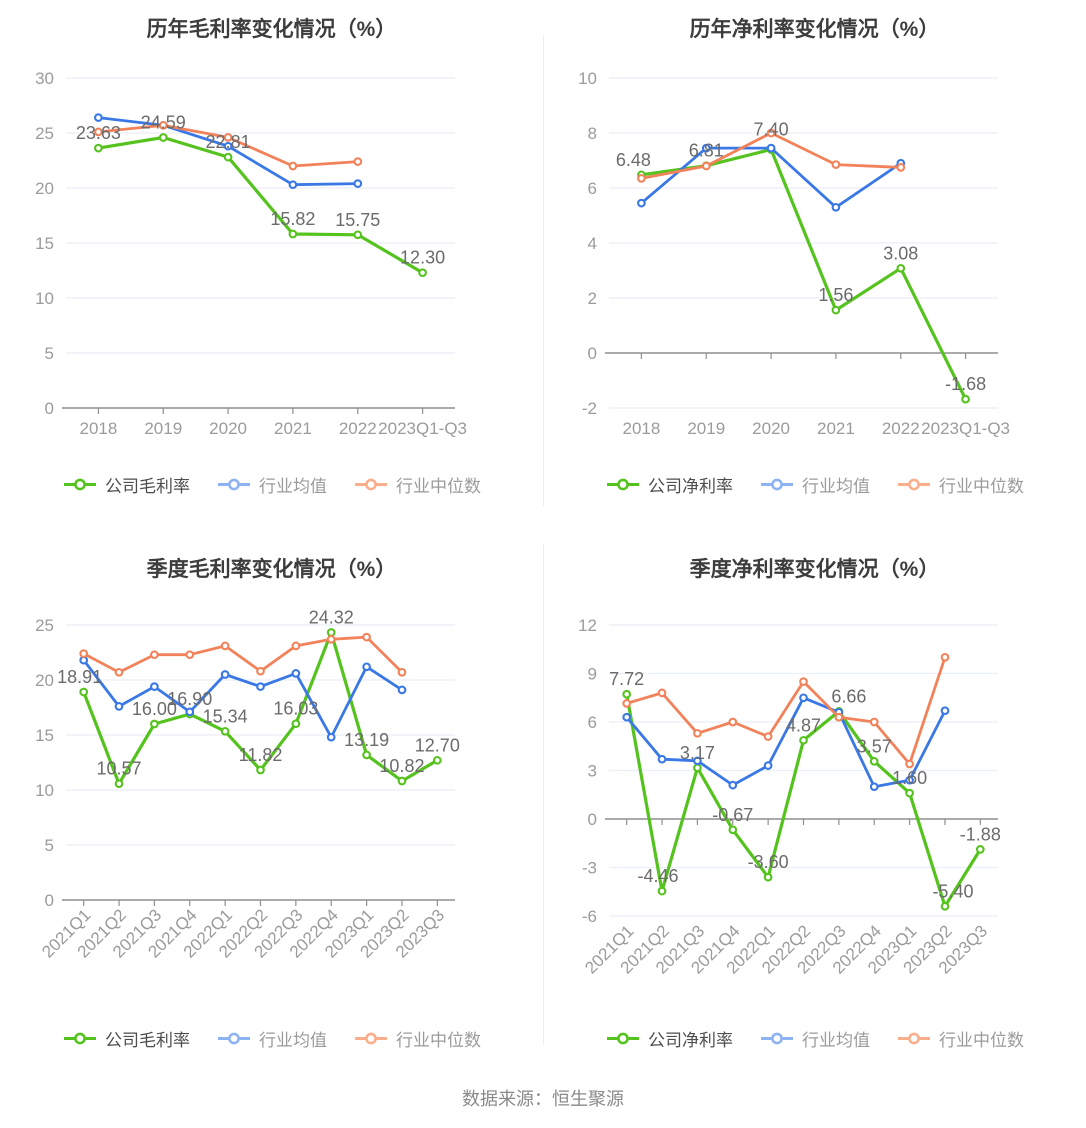 The height and width of the screenshot is (1128, 1086). What do you see at coordinates (589, 868) in the screenshot?
I see `svg-text: -3` at bounding box center [589, 868].